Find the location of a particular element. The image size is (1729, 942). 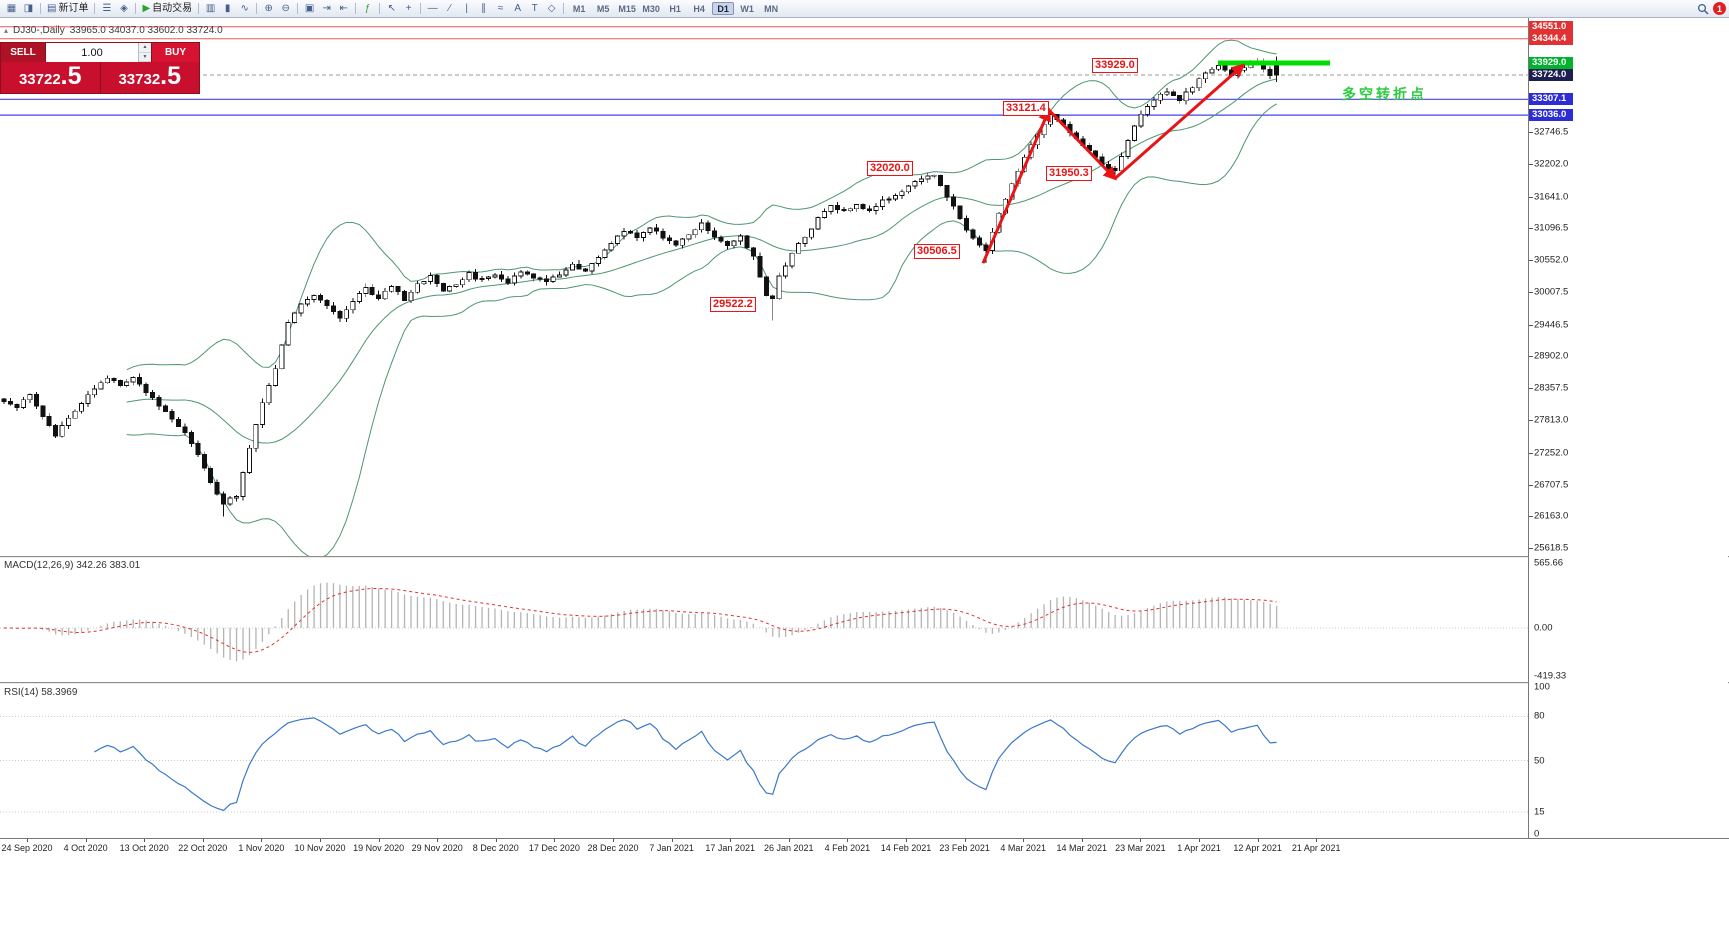

market-watch-button: ☰ is located at coordinates (106, 8).